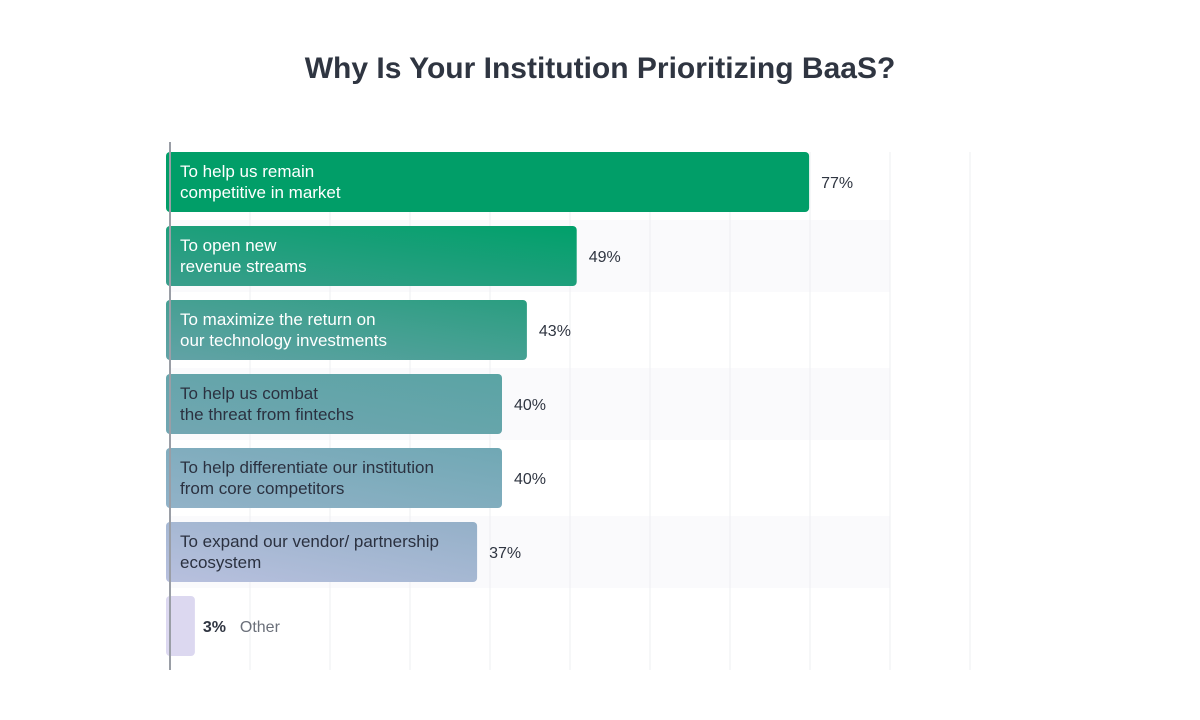  Describe the element at coordinates (283, 340) in the screenshot. I see `category-label: our technology investments` at that location.